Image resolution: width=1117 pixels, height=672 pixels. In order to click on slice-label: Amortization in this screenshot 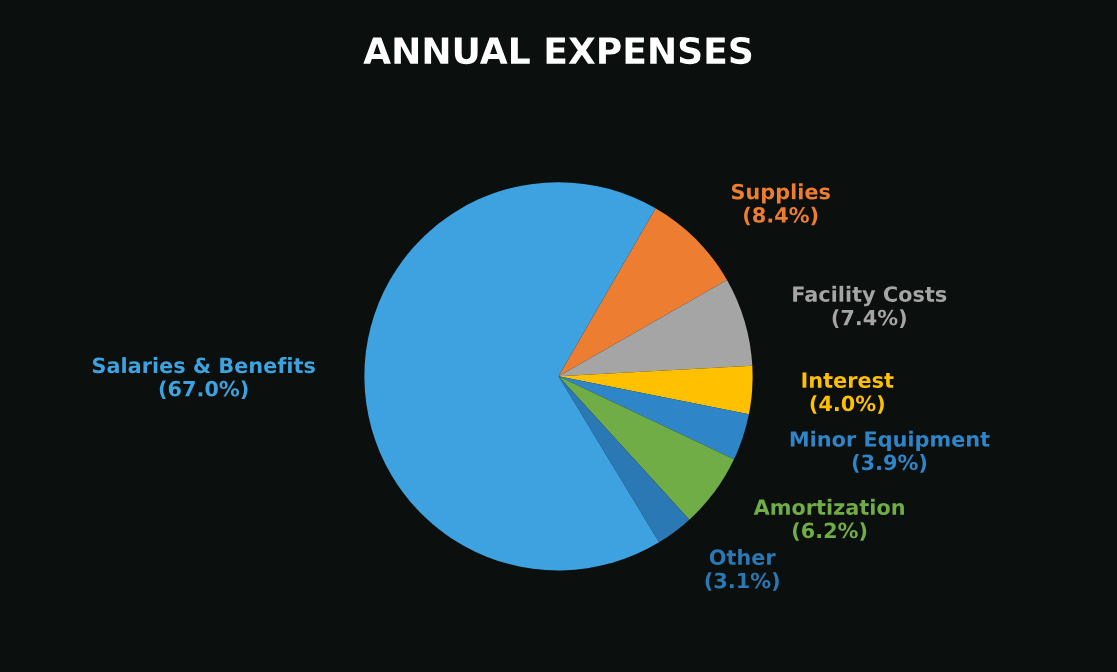, I will do `click(828, 506)`.